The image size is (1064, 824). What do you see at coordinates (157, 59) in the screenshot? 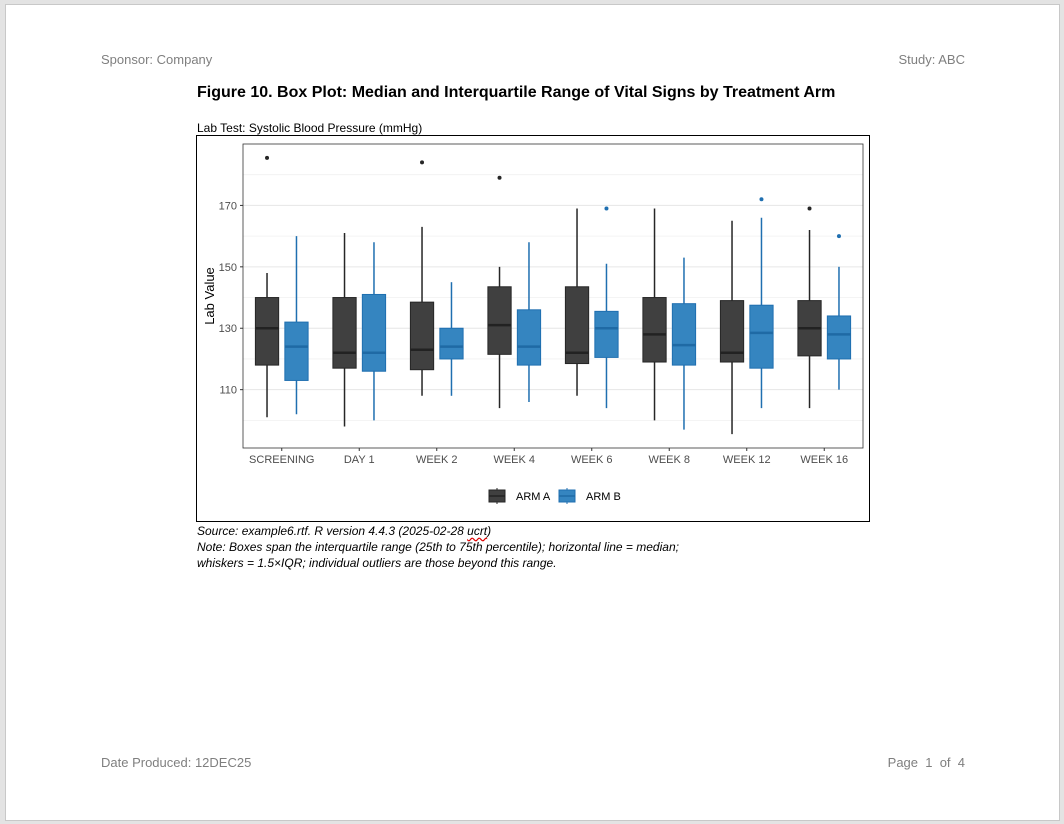
I see `sponsor-label: Sponsor: Company` at bounding box center [157, 59].